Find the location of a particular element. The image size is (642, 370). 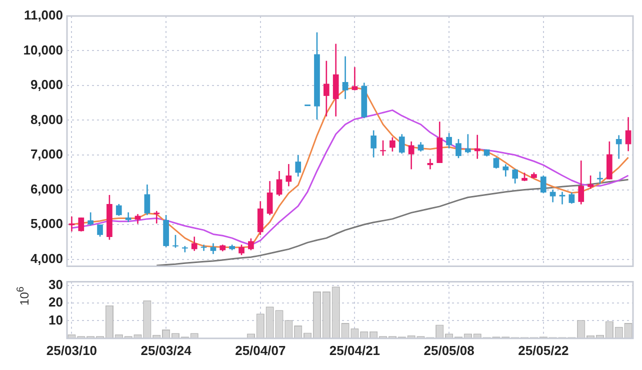

x-tick-label: 25/03/24 is located at coordinates (166, 350).